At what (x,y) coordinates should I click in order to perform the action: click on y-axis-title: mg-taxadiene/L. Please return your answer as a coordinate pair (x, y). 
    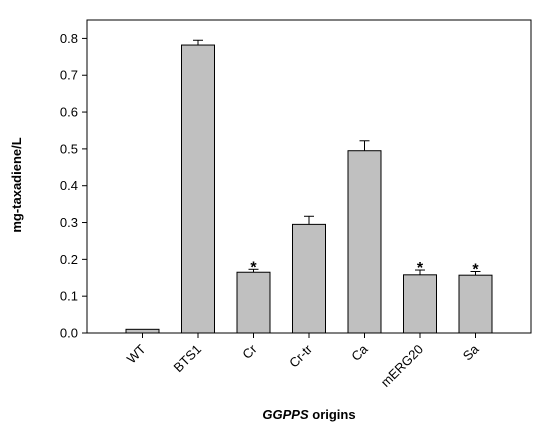
    Looking at the image, I should click on (16, 184).